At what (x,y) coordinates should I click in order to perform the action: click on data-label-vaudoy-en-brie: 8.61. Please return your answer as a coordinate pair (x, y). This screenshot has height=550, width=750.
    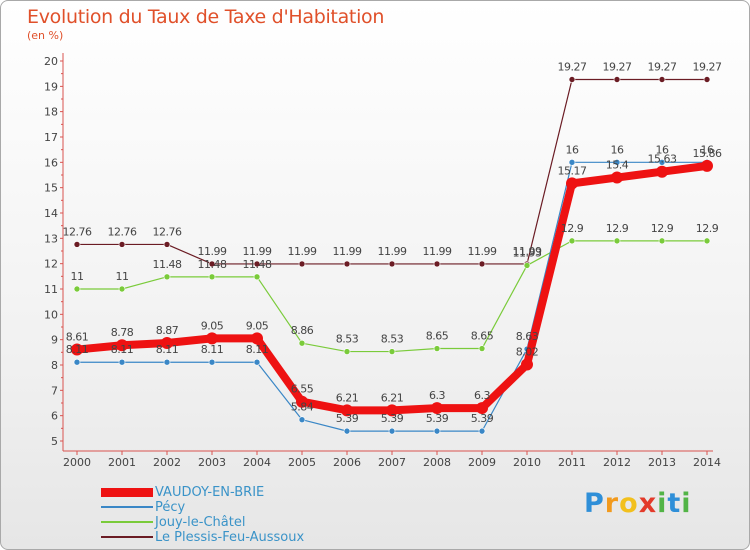
    Looking at the image, I should click on (77, 337).